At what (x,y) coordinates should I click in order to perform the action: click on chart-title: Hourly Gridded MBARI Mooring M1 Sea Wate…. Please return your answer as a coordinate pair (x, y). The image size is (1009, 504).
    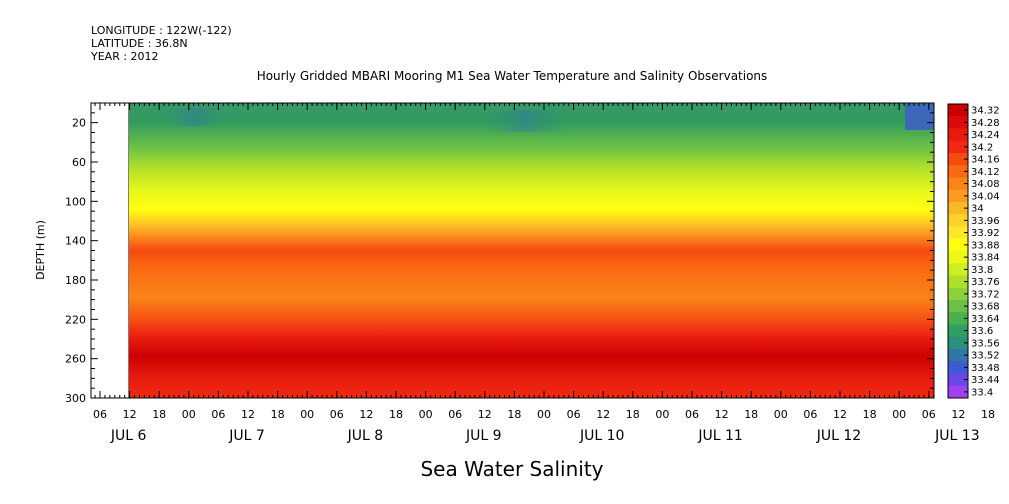
    Looking at the image, I should click on (512, 76).